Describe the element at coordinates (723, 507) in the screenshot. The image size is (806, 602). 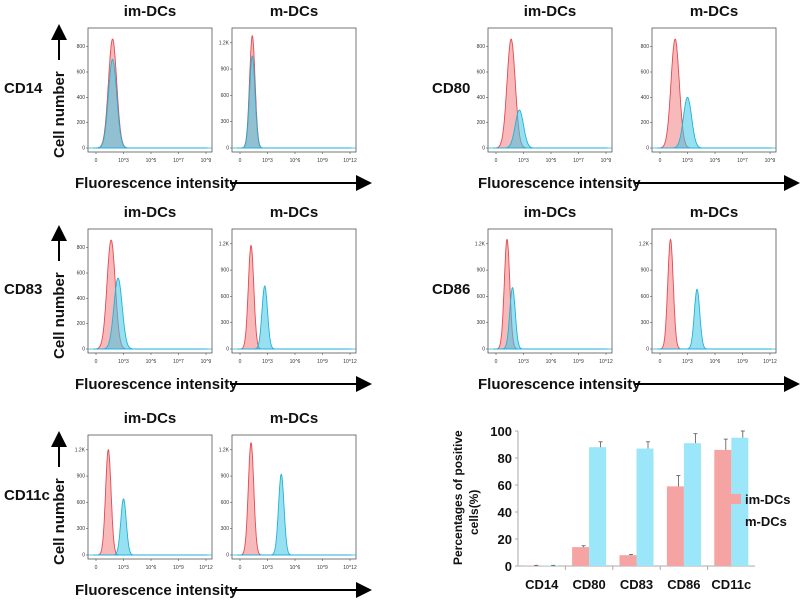
I see `bar-cd11c-im-dcs` at that location.